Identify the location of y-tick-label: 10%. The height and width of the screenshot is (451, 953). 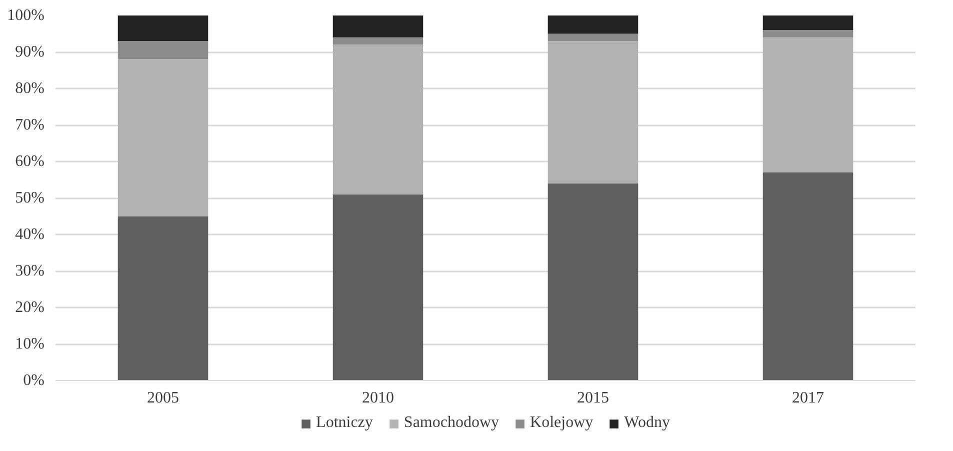
(29, 344).